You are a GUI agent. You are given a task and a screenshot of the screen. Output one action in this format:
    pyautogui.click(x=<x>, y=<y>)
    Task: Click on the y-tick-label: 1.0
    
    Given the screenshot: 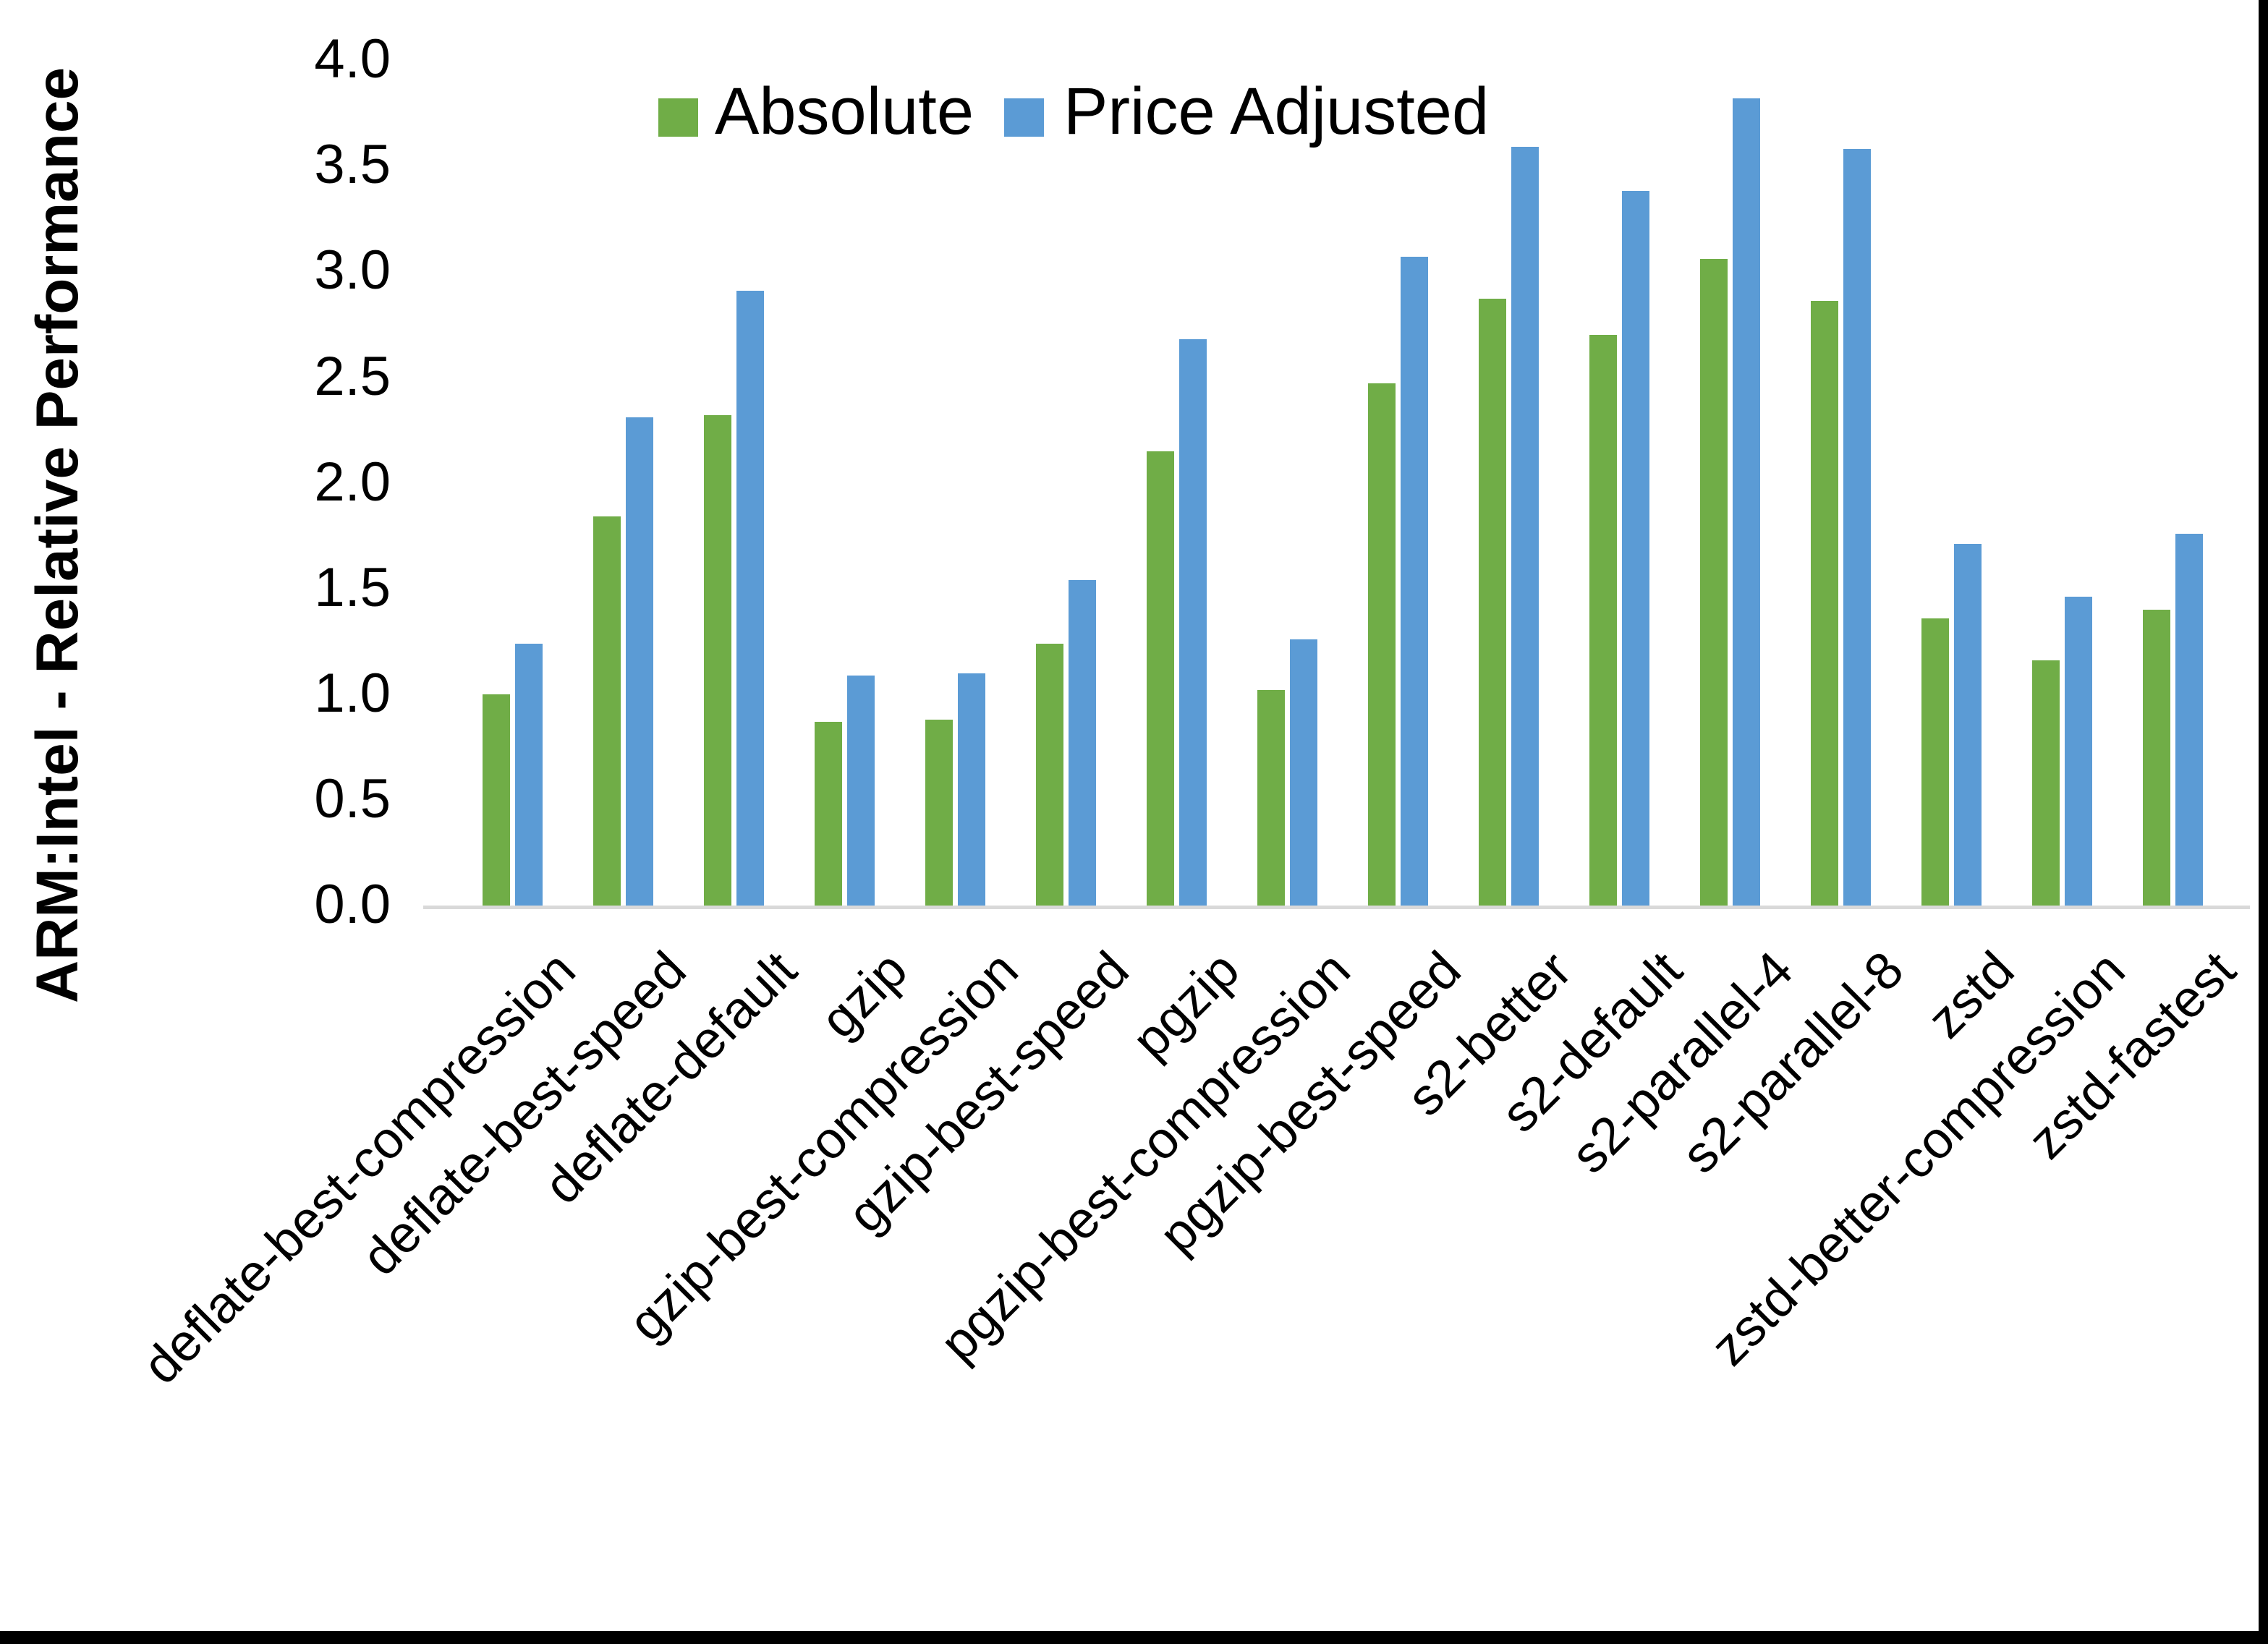 What is the action you would take?
    pyautogui.click(x=352, y=693)
    